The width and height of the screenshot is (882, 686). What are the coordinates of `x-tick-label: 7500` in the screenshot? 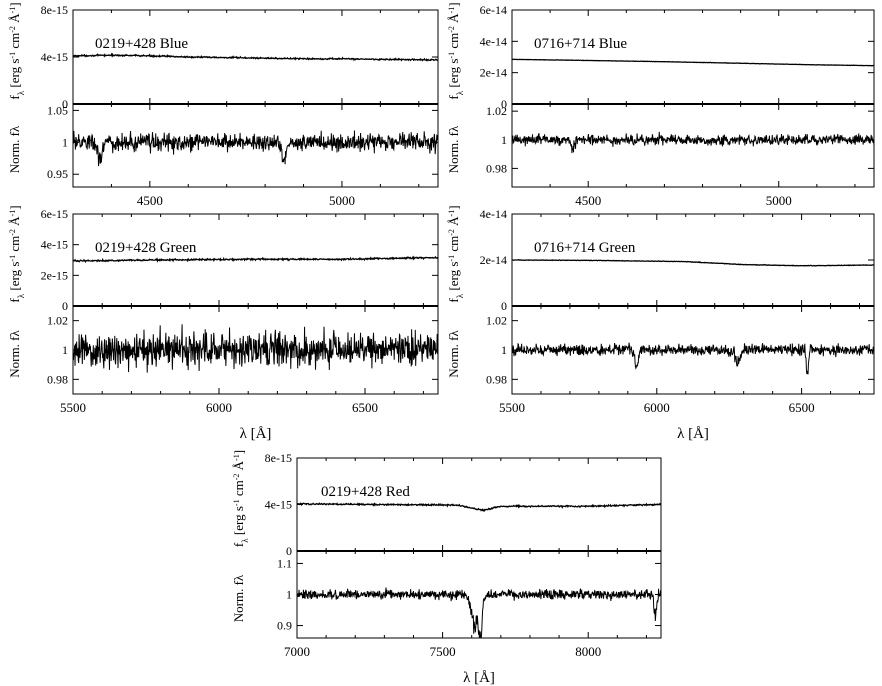 It's located at (443, 651).